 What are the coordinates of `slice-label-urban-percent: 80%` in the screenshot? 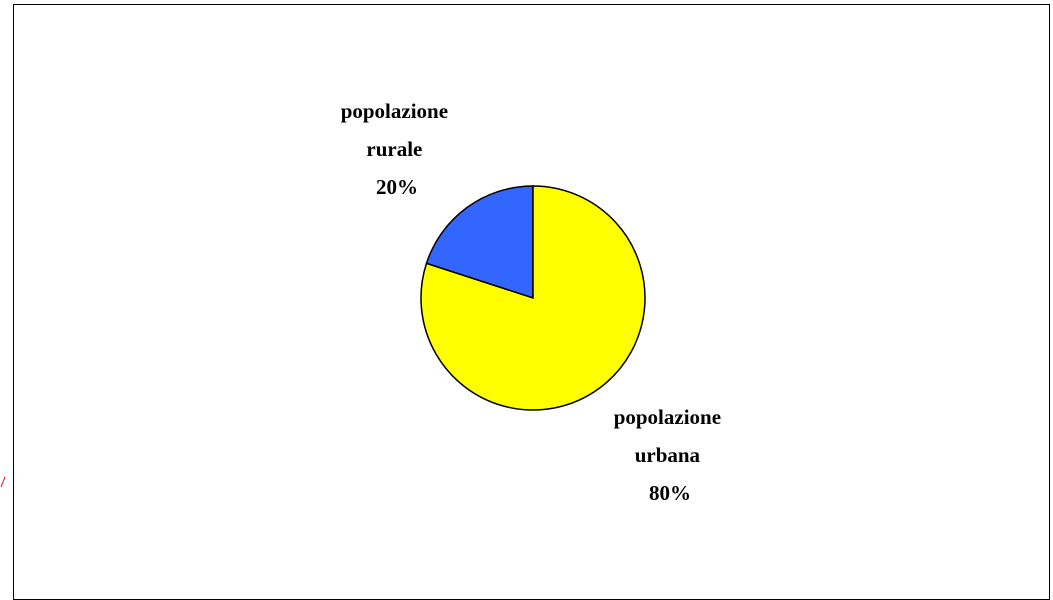 It's located at (670, 493).